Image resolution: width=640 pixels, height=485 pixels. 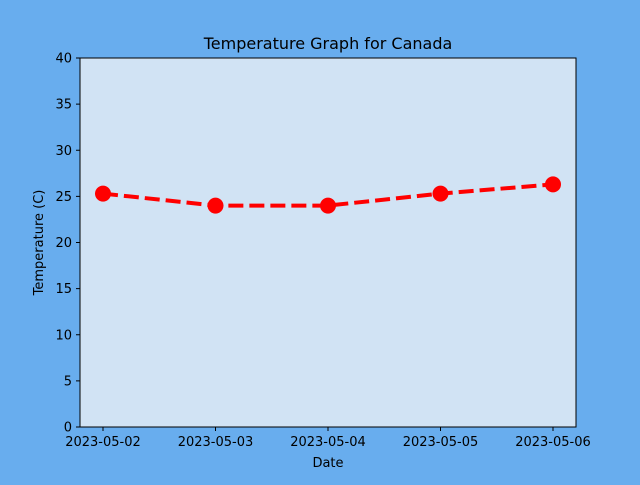 I want to click on y-tick-label: 25, so click(x=63, y=197).